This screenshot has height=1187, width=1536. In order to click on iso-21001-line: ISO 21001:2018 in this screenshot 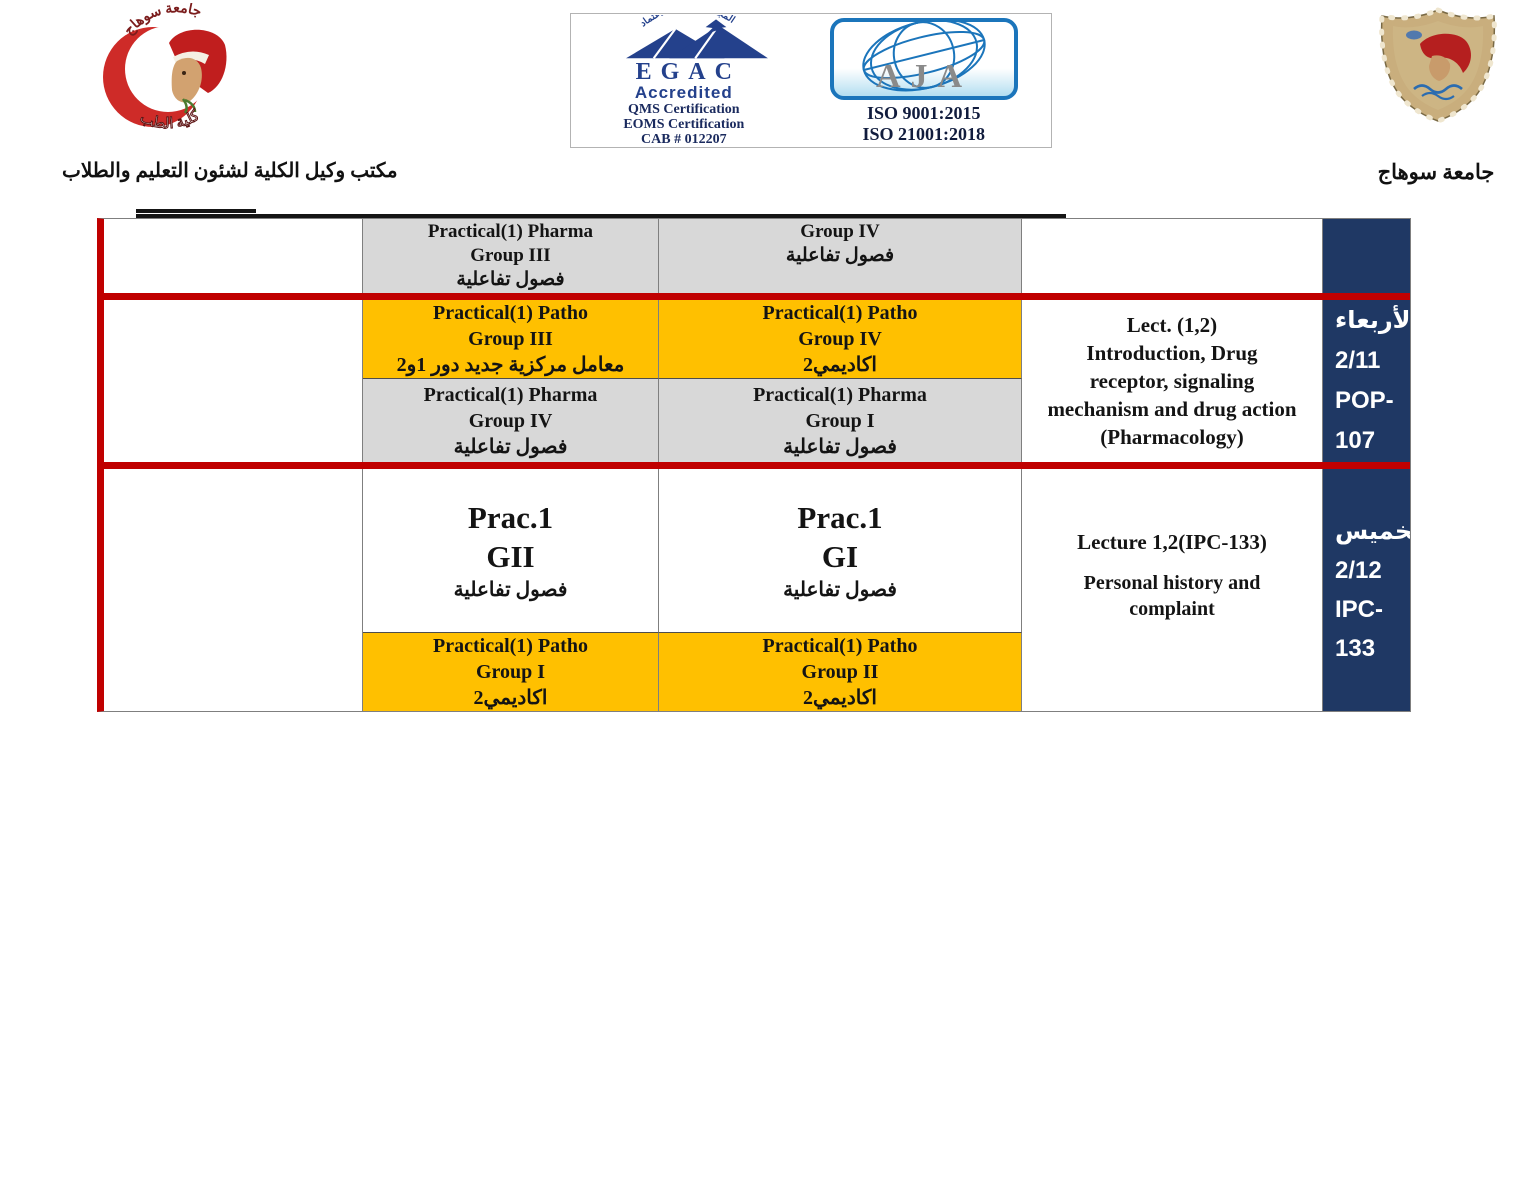, I will do `click(924, 134)`.